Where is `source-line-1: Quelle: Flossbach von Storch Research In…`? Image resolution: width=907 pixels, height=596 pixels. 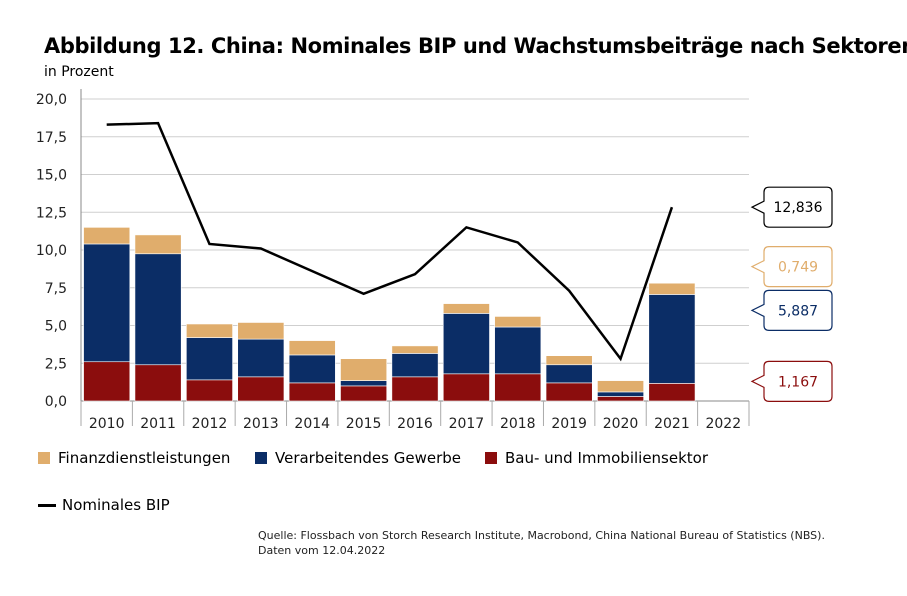 source-line-1: Quelle: Flossbach von Storch Research In… is located at coordinates (541, 535).